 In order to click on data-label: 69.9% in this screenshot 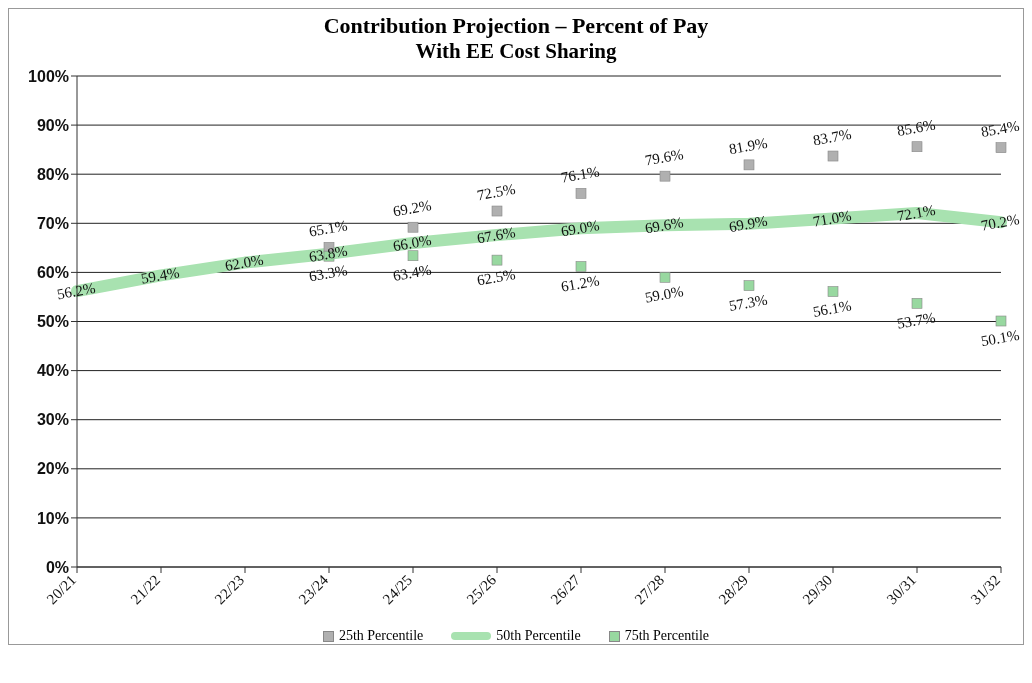, I will do `click(748, 224)`.